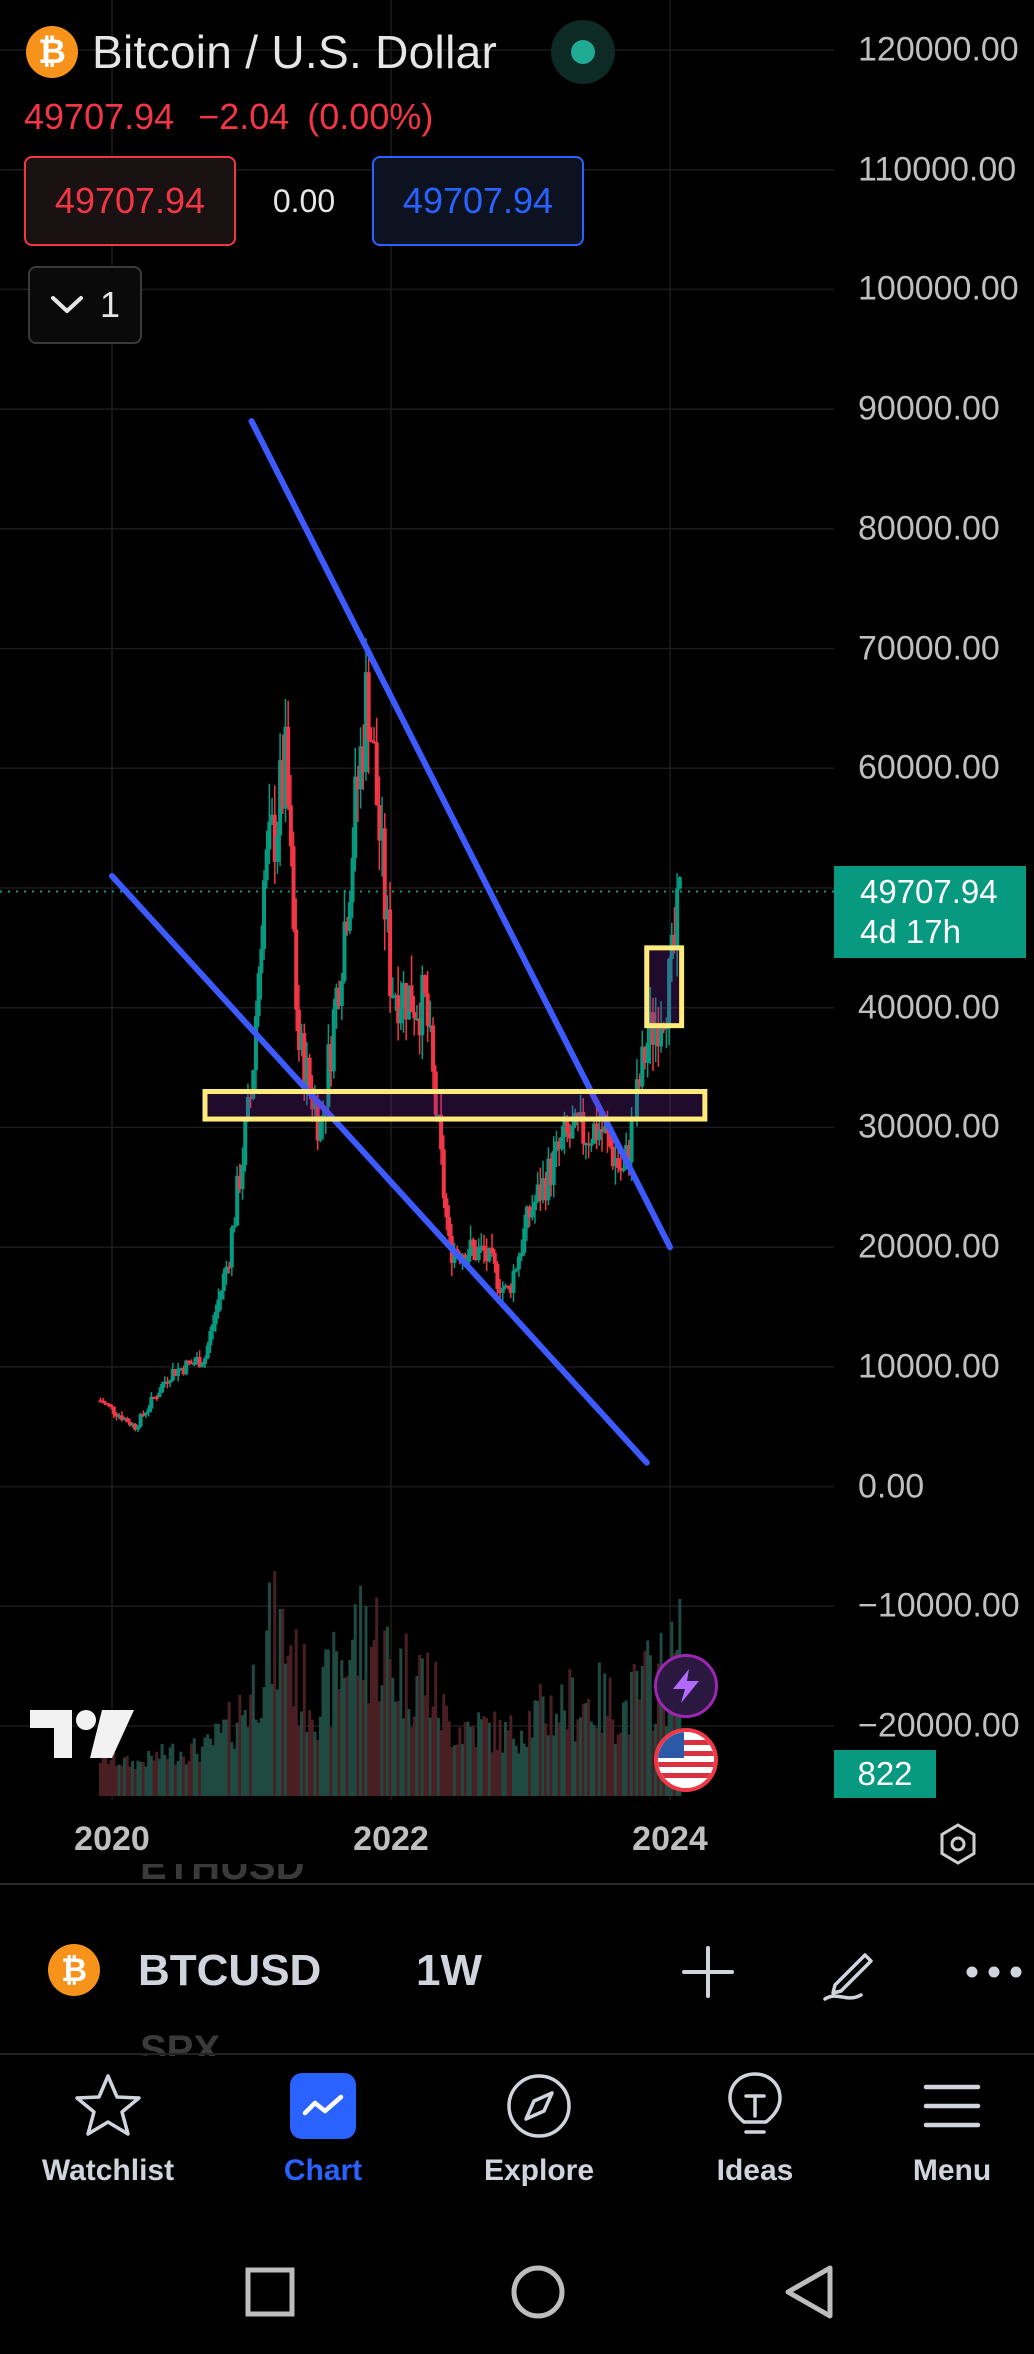 The height and width of the screenshot is (2354, 1034). Describe the element at coordinates (230, 1970) in the screenshot. I see `symbol-selector: BTCUSD` at that location.